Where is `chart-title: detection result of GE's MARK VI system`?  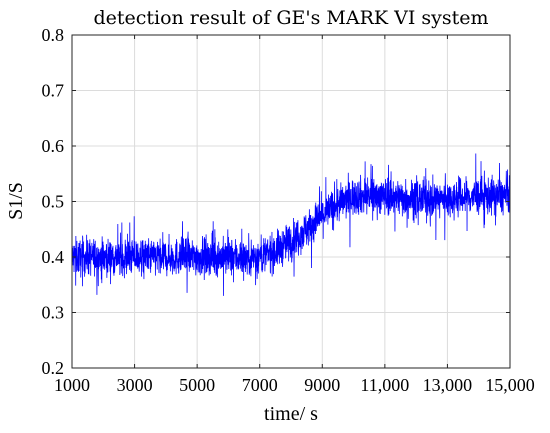 chart-title: detection result of GE's MARK VI system is located at coordinates (290, 18).